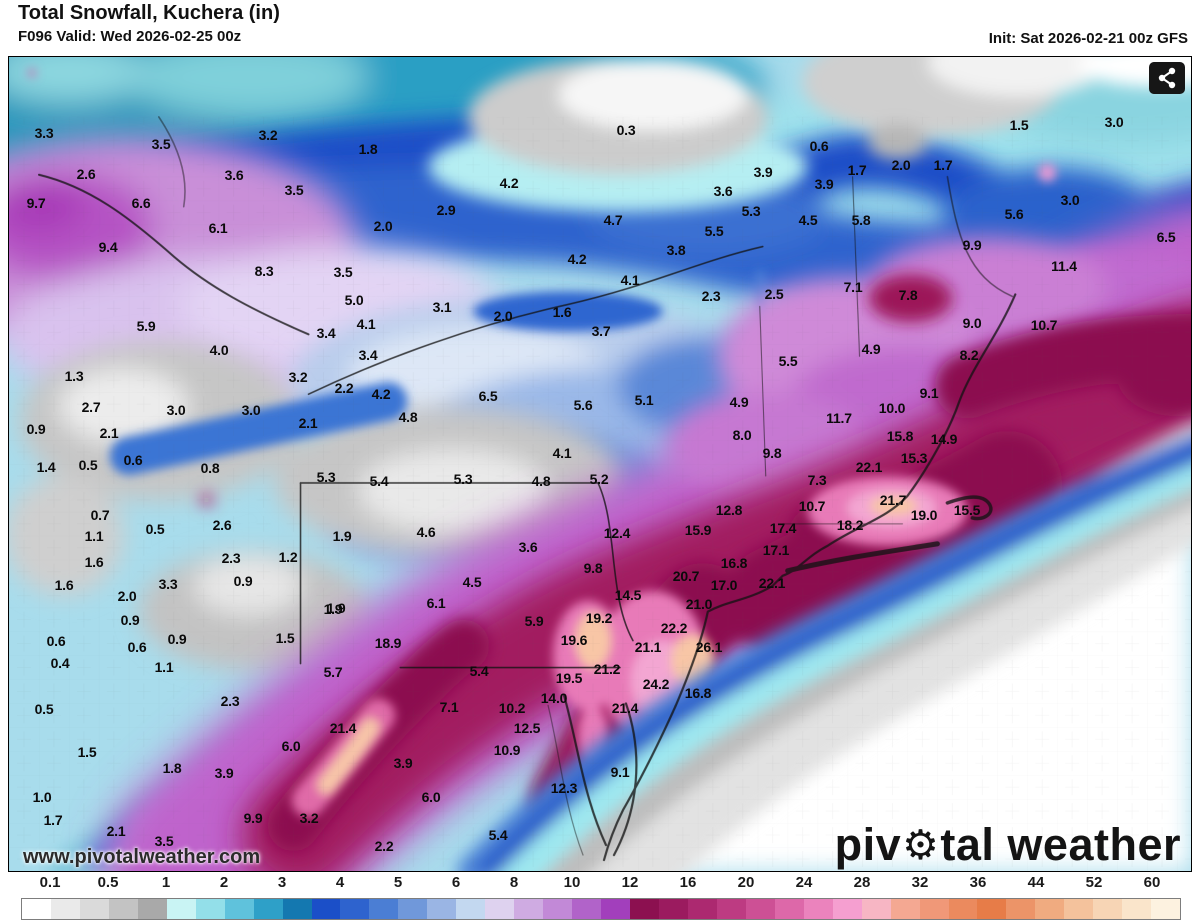 The width and height of the screenshot is (1200, 924). I want to click on watermark: www.pivotalweather.com, so click(142, 857).